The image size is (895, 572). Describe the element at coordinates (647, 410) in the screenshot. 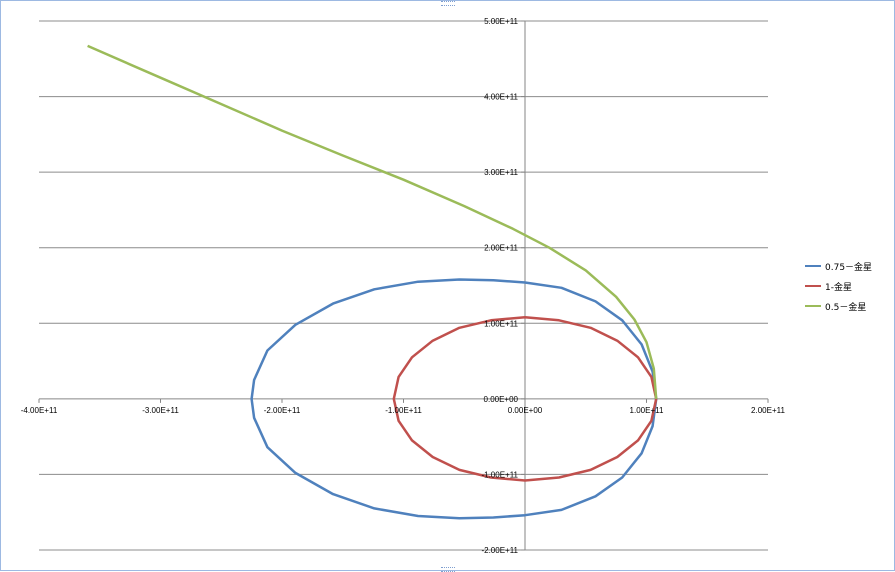

I see `x-tick-label: 1.00E+11` at that location.